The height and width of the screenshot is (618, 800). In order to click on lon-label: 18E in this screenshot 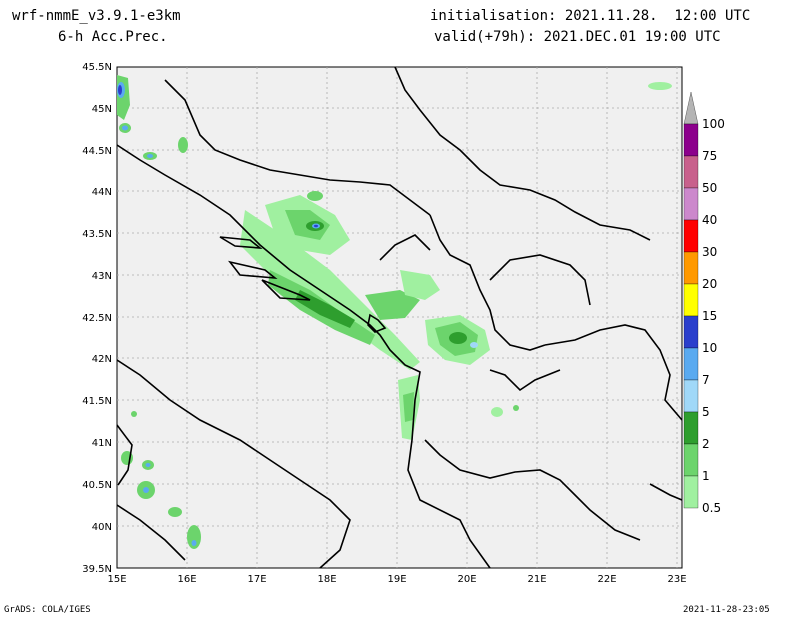, I will do `click(326, 579)`.